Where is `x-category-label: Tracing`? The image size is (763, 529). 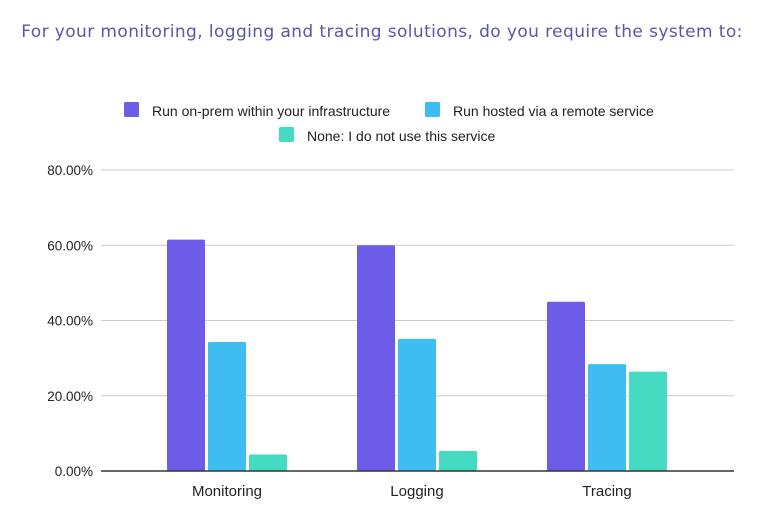 x-category-label: Tracing is located at coordinates (606, 491).